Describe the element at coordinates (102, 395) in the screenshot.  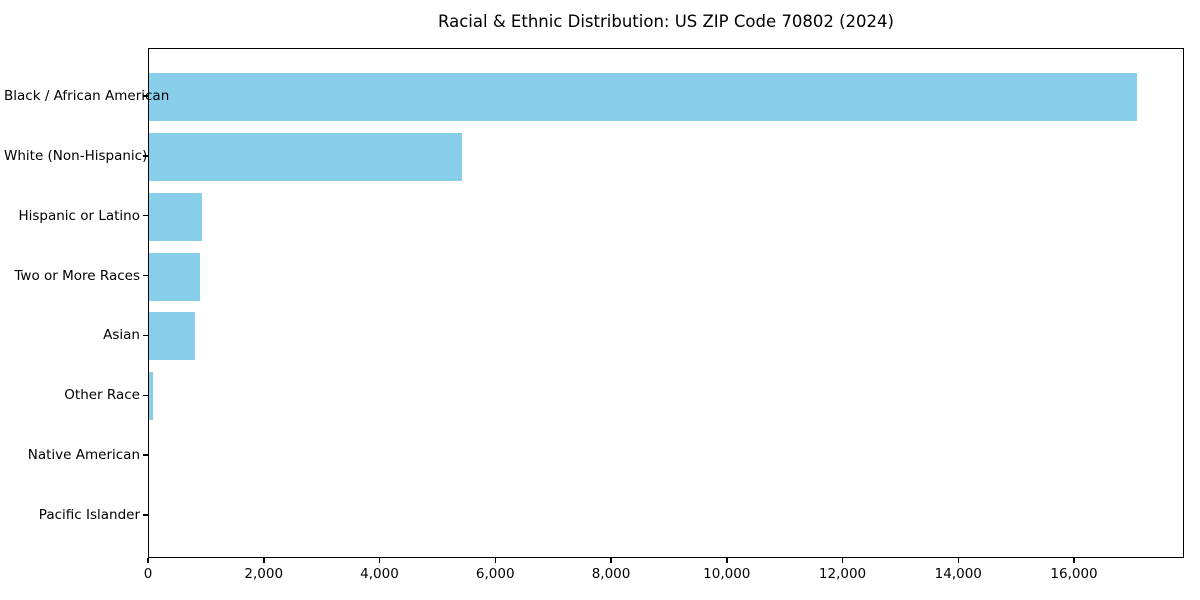
I see `y-tick-label-other-race: Other Race` at that location.